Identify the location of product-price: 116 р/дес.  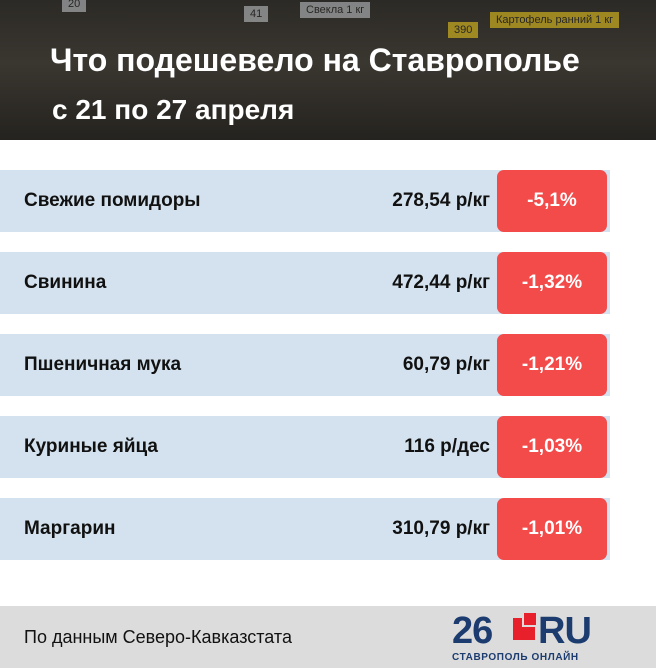
(447, 446).